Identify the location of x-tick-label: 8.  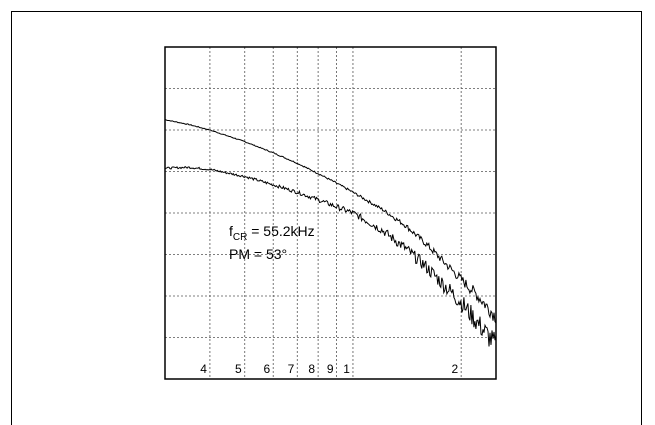
(311, 369).